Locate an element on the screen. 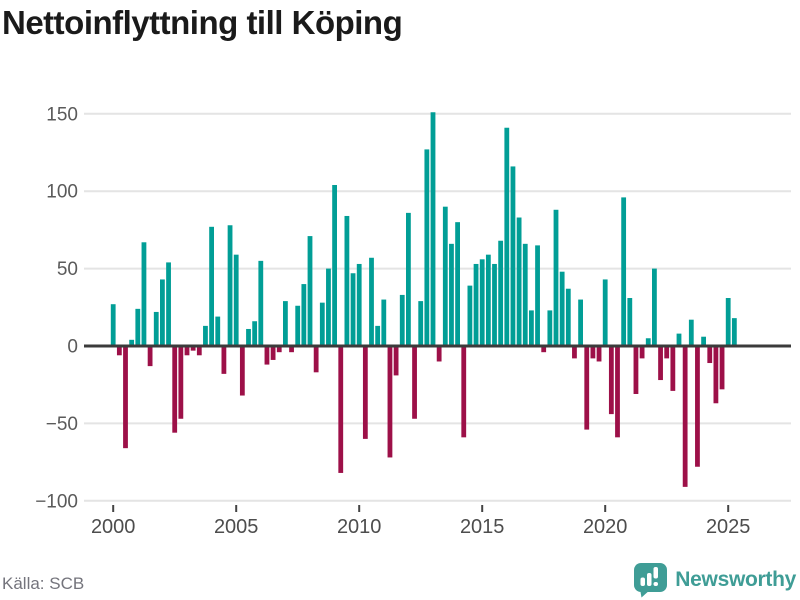 The image size is (800, 600). bar-2001Q1 is located at coordinates (138, 327).